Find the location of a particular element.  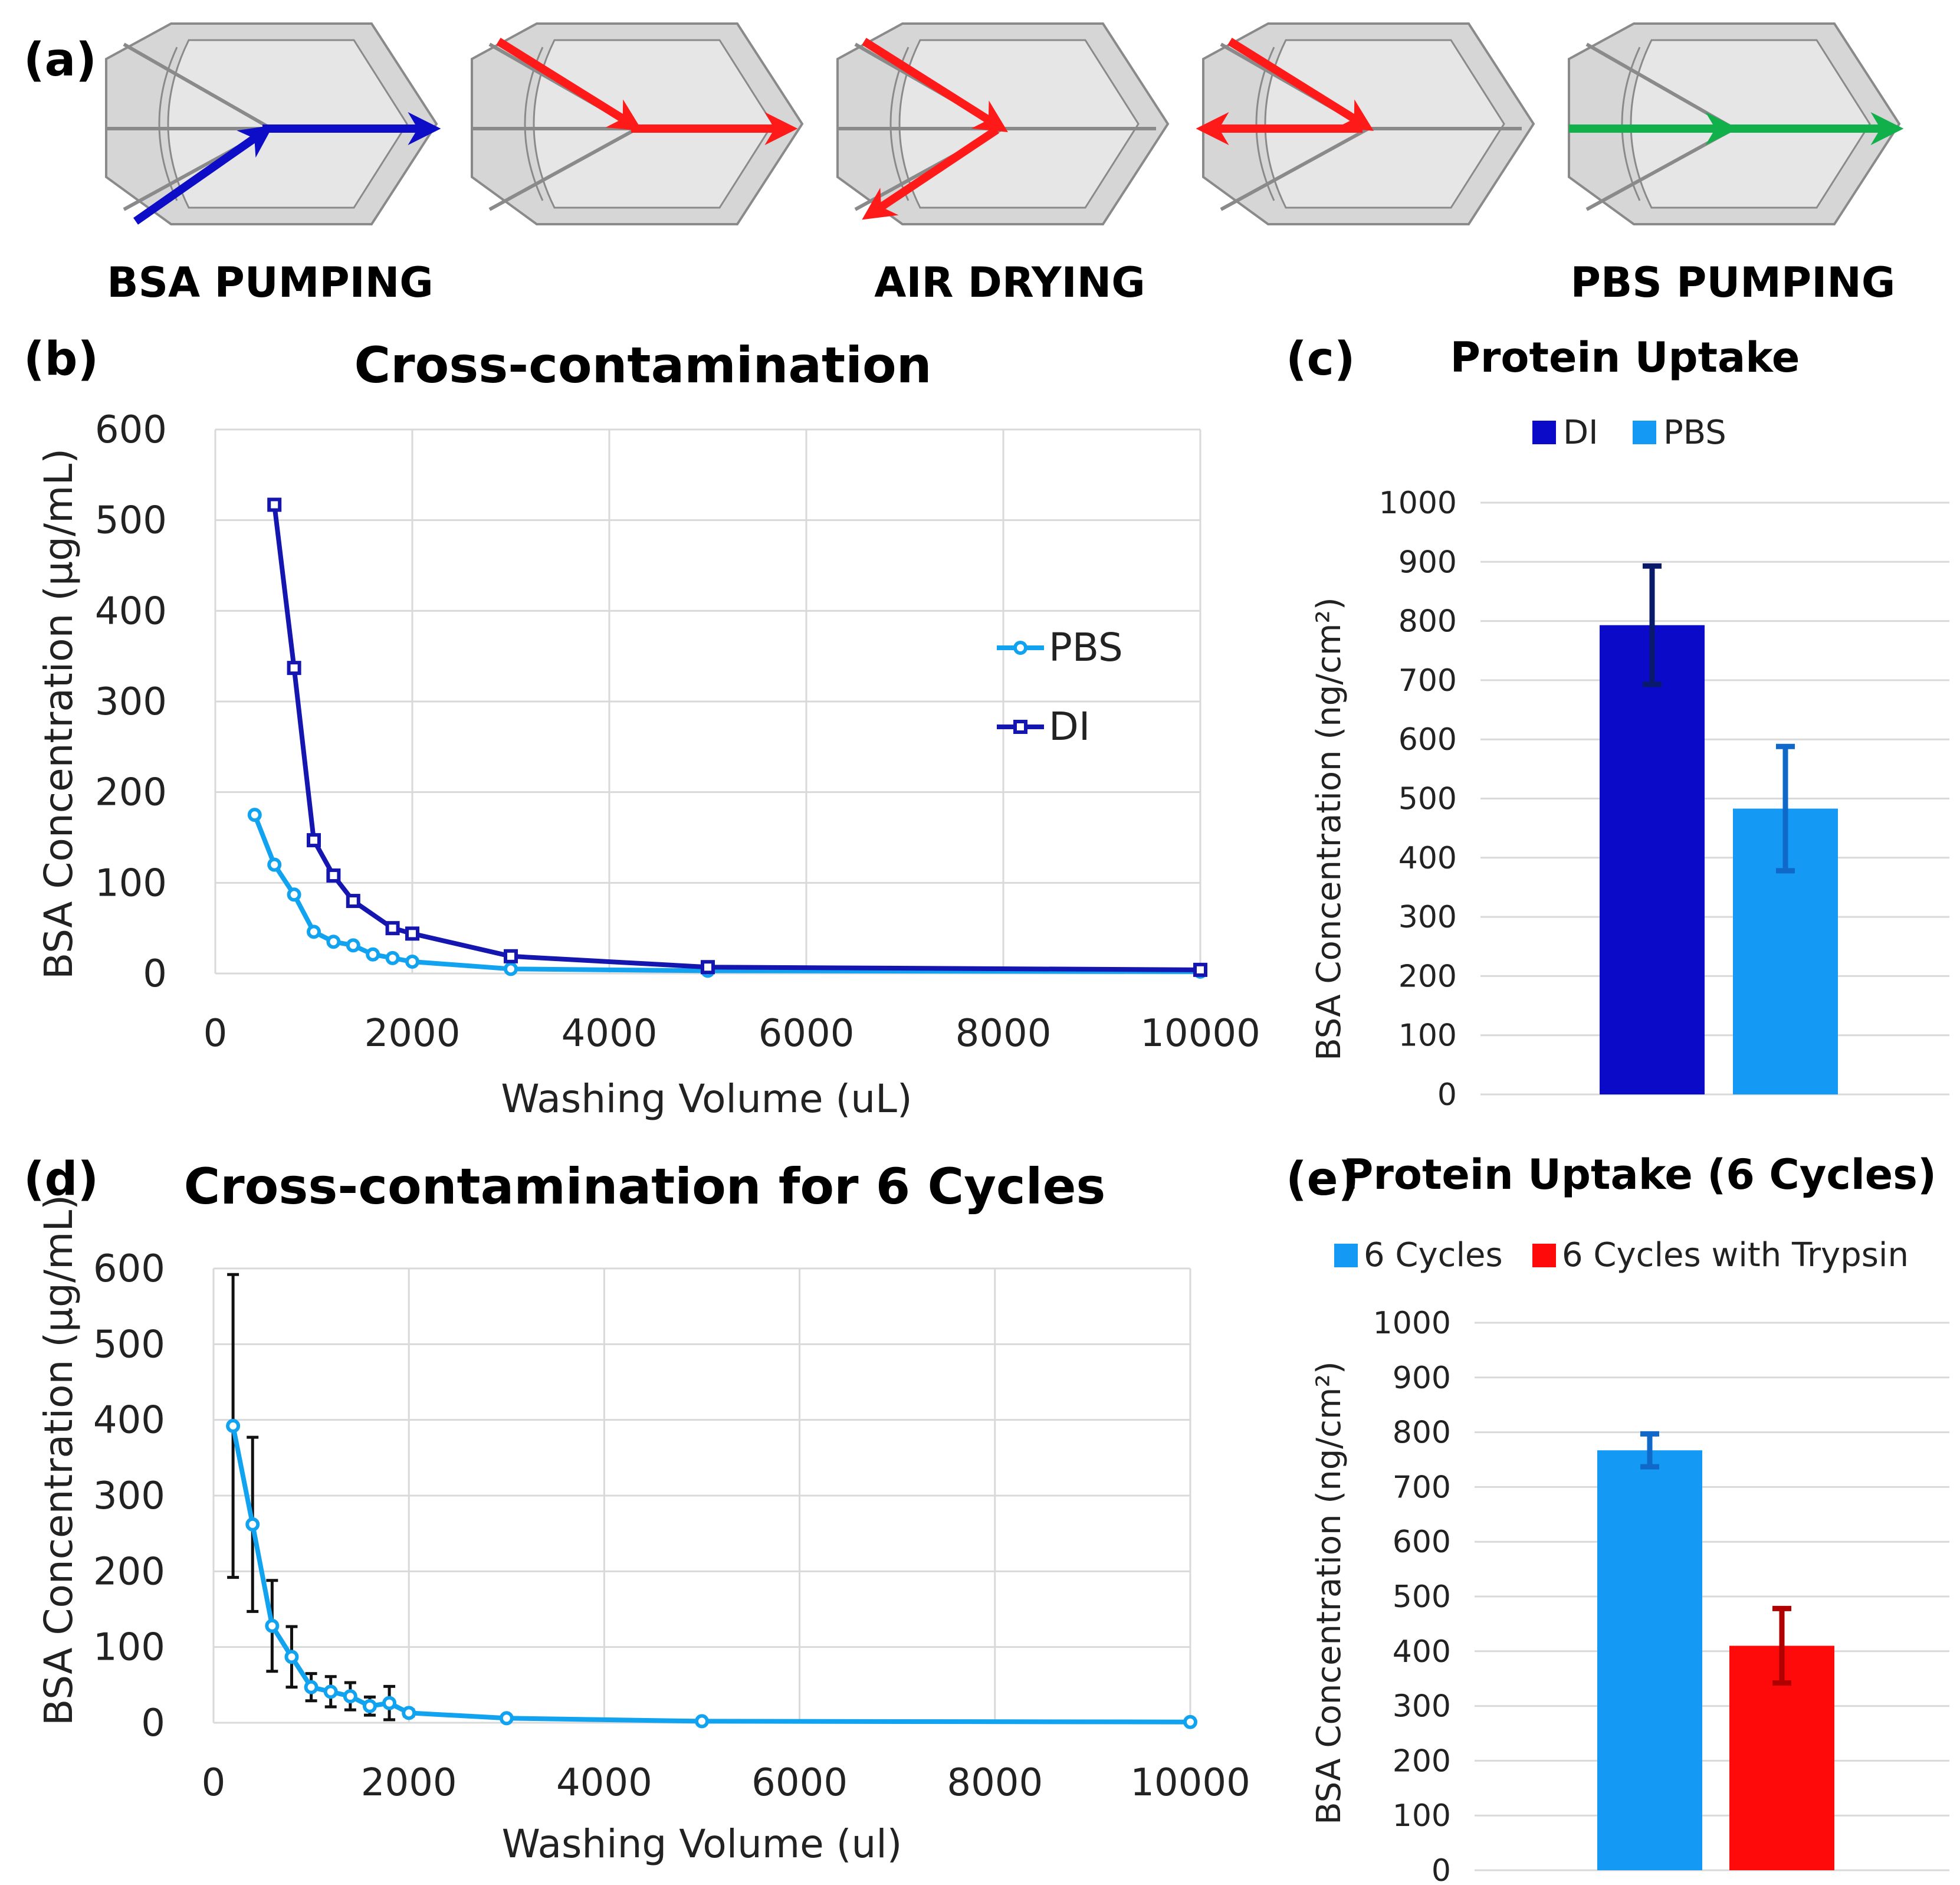

chart-e-y-tick: 900 is located at coordinates (1422, 1378).